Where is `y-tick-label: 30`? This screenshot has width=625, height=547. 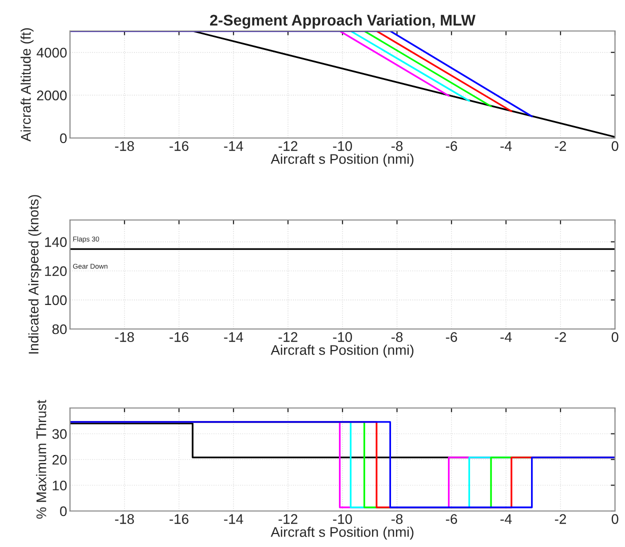 y-tick-label: 30 is located at coordinates (59, 434).